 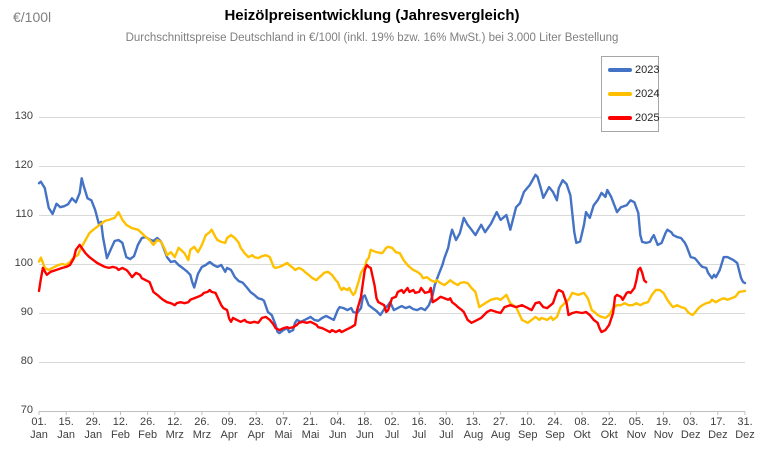 I want to click on x-tick-label-26Mrz: 26. Mrz, so click(x=202, y=428).